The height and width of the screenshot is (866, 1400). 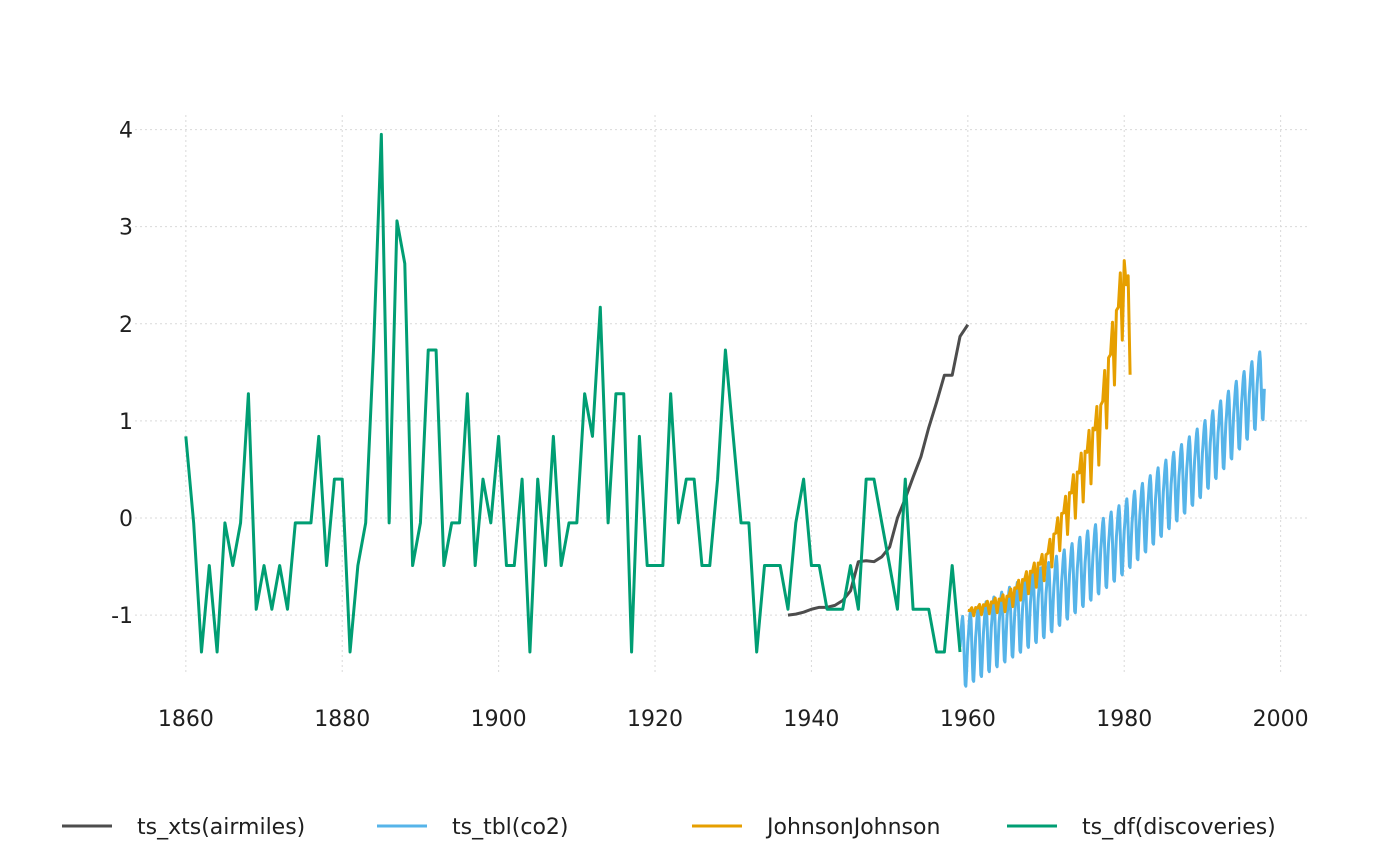 What do you see at coordinates (126, 131) in the screenshot?
I see `y-tick-label: 4` at bounding box center [126, 131].